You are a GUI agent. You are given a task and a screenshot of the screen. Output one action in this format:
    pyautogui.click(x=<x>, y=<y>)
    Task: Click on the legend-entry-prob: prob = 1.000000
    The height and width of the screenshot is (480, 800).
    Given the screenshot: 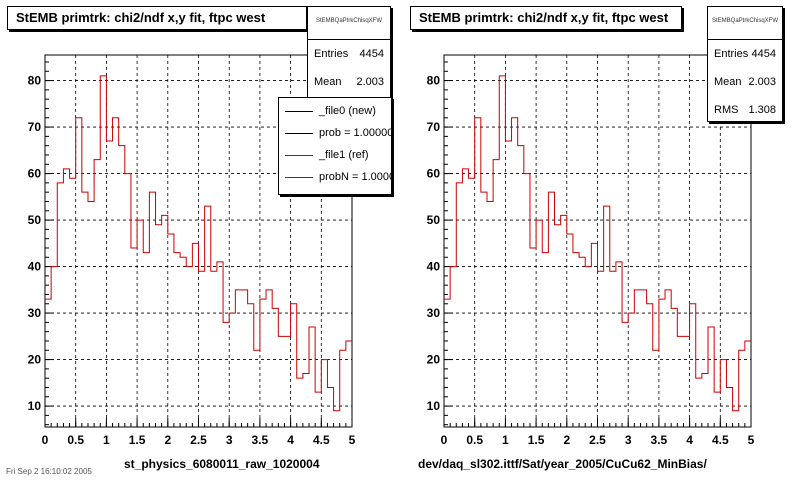 What is the action you would take?
    pyautogui.click(x=335, y=133)
    